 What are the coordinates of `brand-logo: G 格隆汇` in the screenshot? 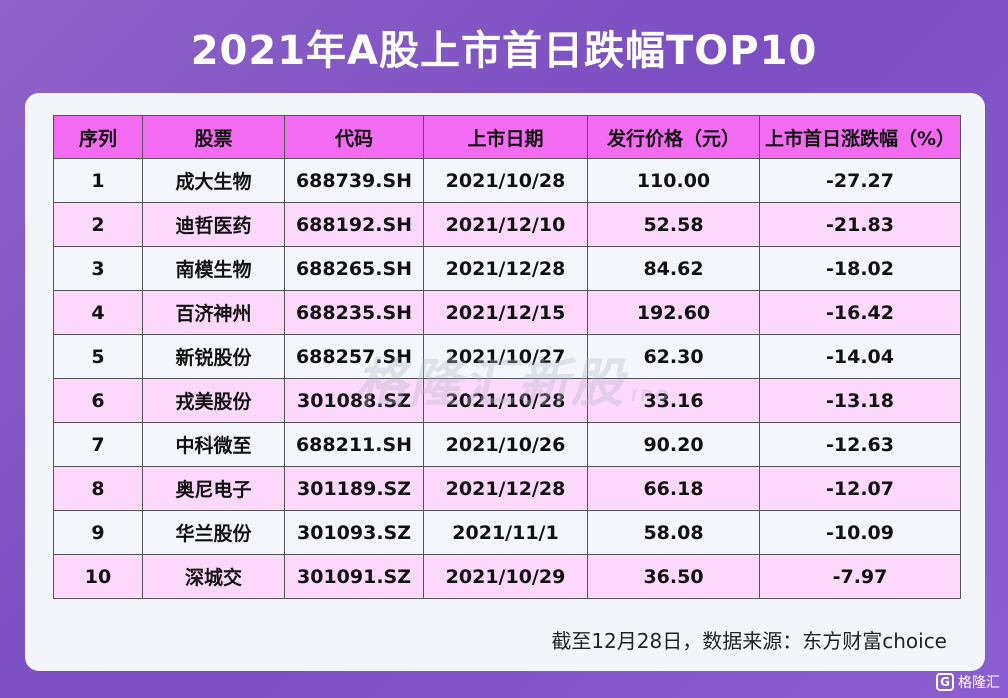 It's located at (968, 682).